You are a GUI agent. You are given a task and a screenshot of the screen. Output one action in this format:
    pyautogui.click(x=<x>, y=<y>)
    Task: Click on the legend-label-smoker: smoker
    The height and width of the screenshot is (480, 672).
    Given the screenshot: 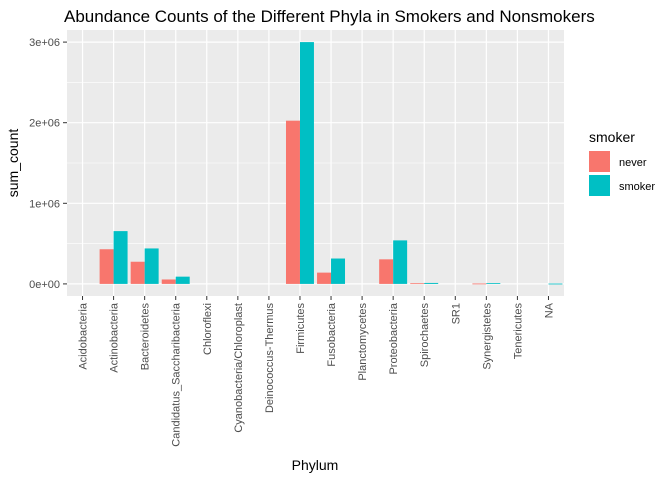 What is the action you would take?
    pyautogui.click(x=637, y=187)
    